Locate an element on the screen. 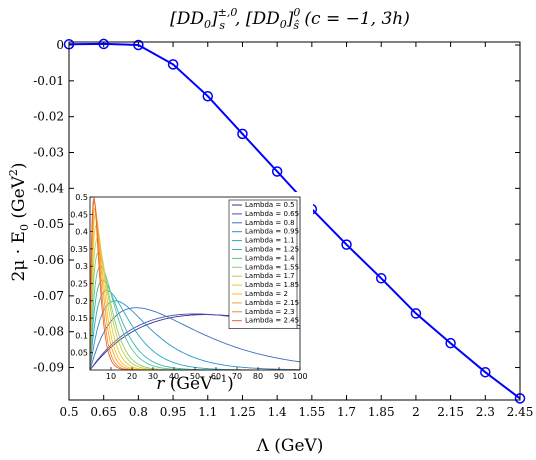 The height and width of the screenshot is (460, 536). x-tick-label: 2 is located at coordinates (416, 412).